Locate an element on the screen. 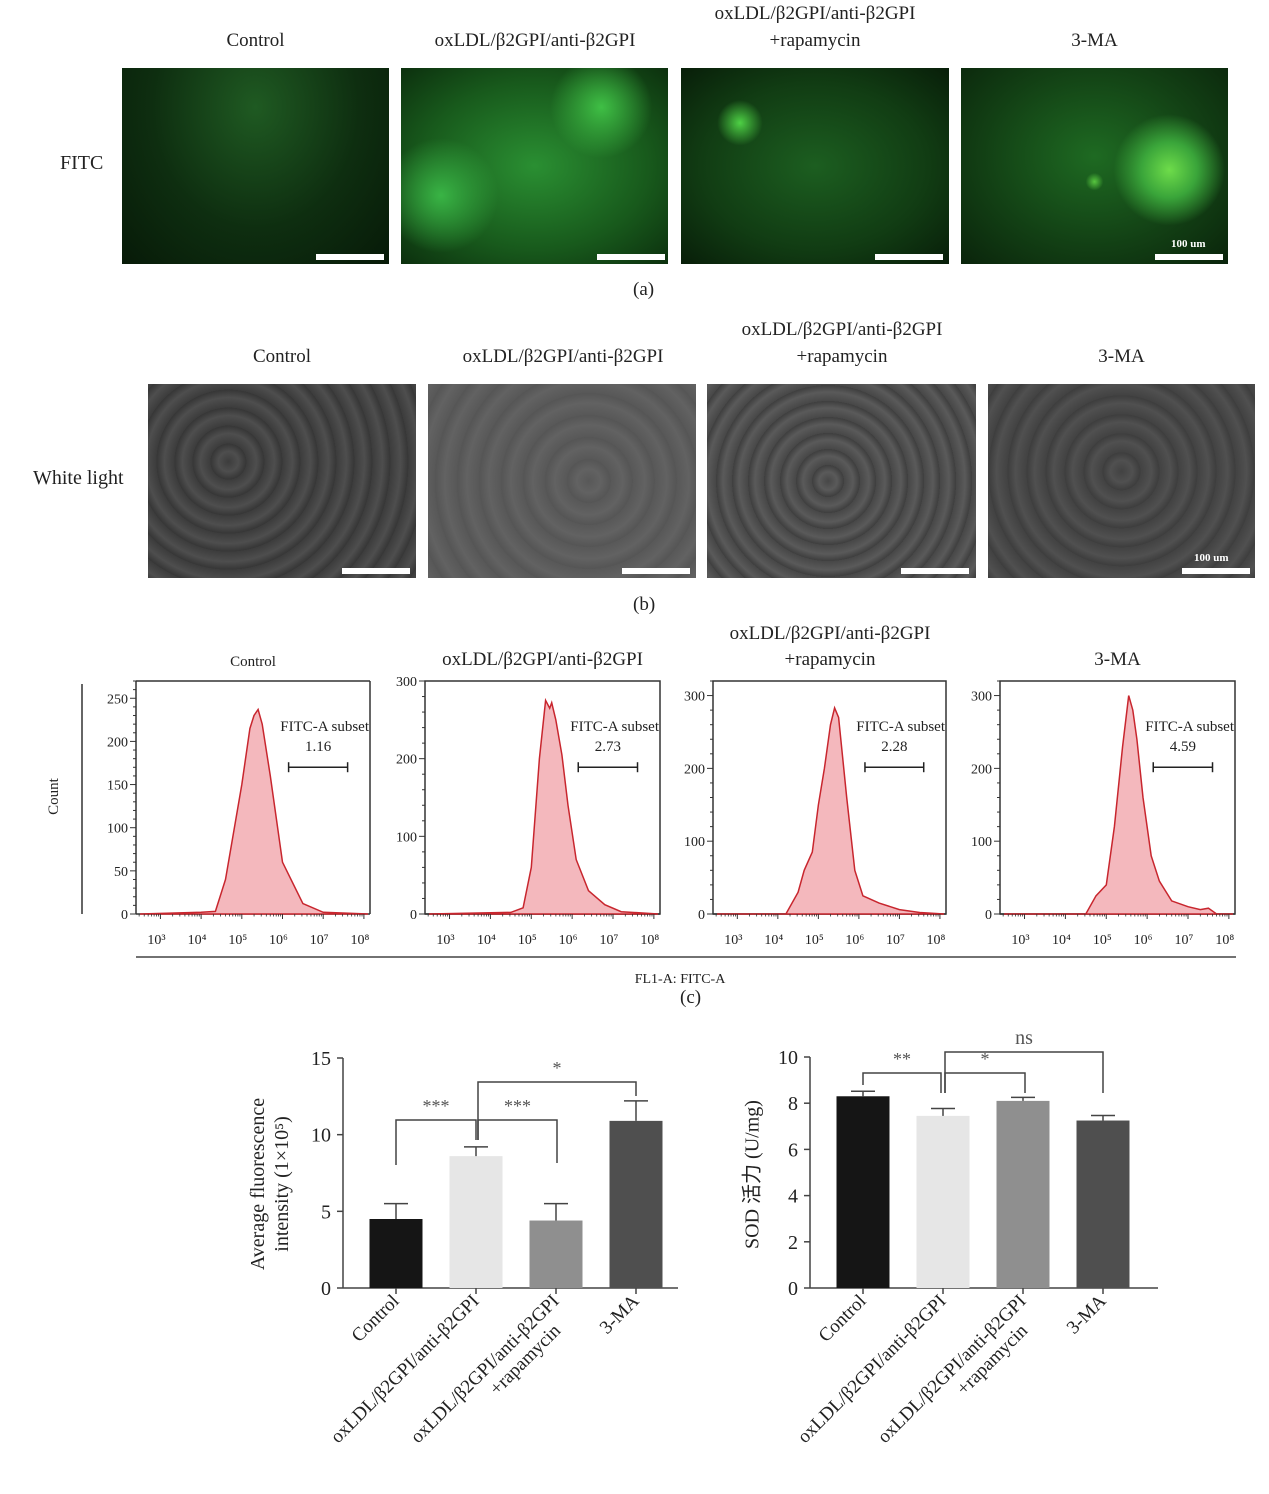 The width and height of the screenshot is (1269, 1494). y-tick-label: 50 is located at coordinates (121, 872).